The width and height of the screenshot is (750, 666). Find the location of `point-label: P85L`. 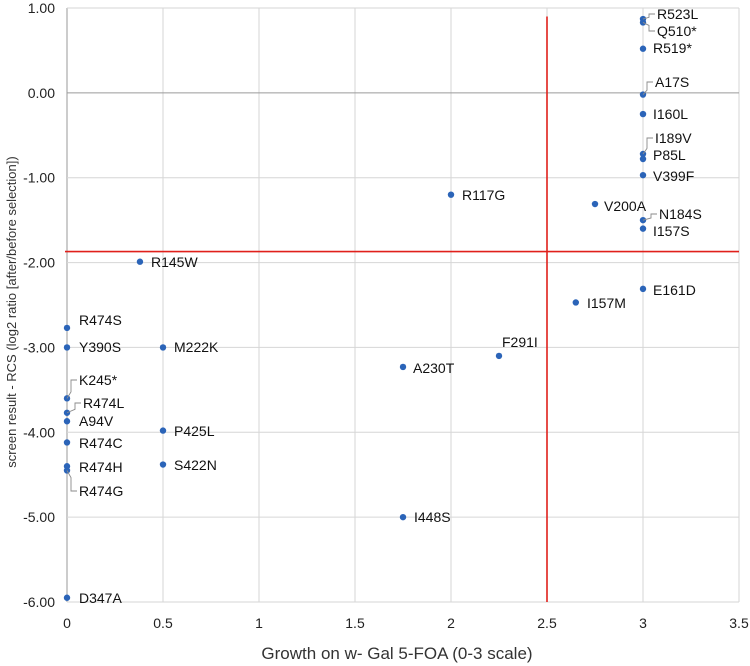

point-label: P85L is located at coordinates (669, 155).